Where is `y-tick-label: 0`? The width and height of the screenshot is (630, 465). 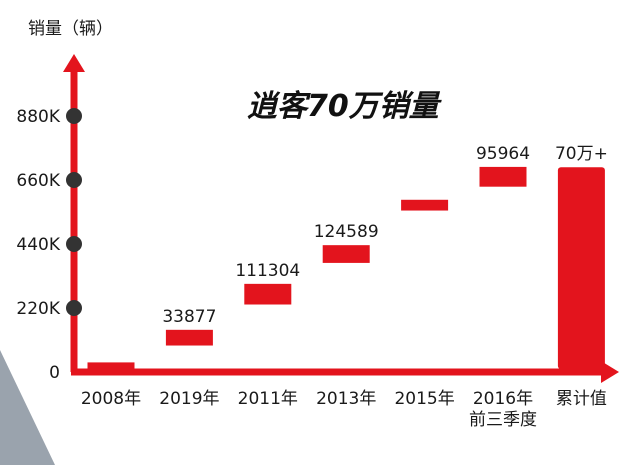
y-tick-label: 0 is located at coordinates (54, 373).